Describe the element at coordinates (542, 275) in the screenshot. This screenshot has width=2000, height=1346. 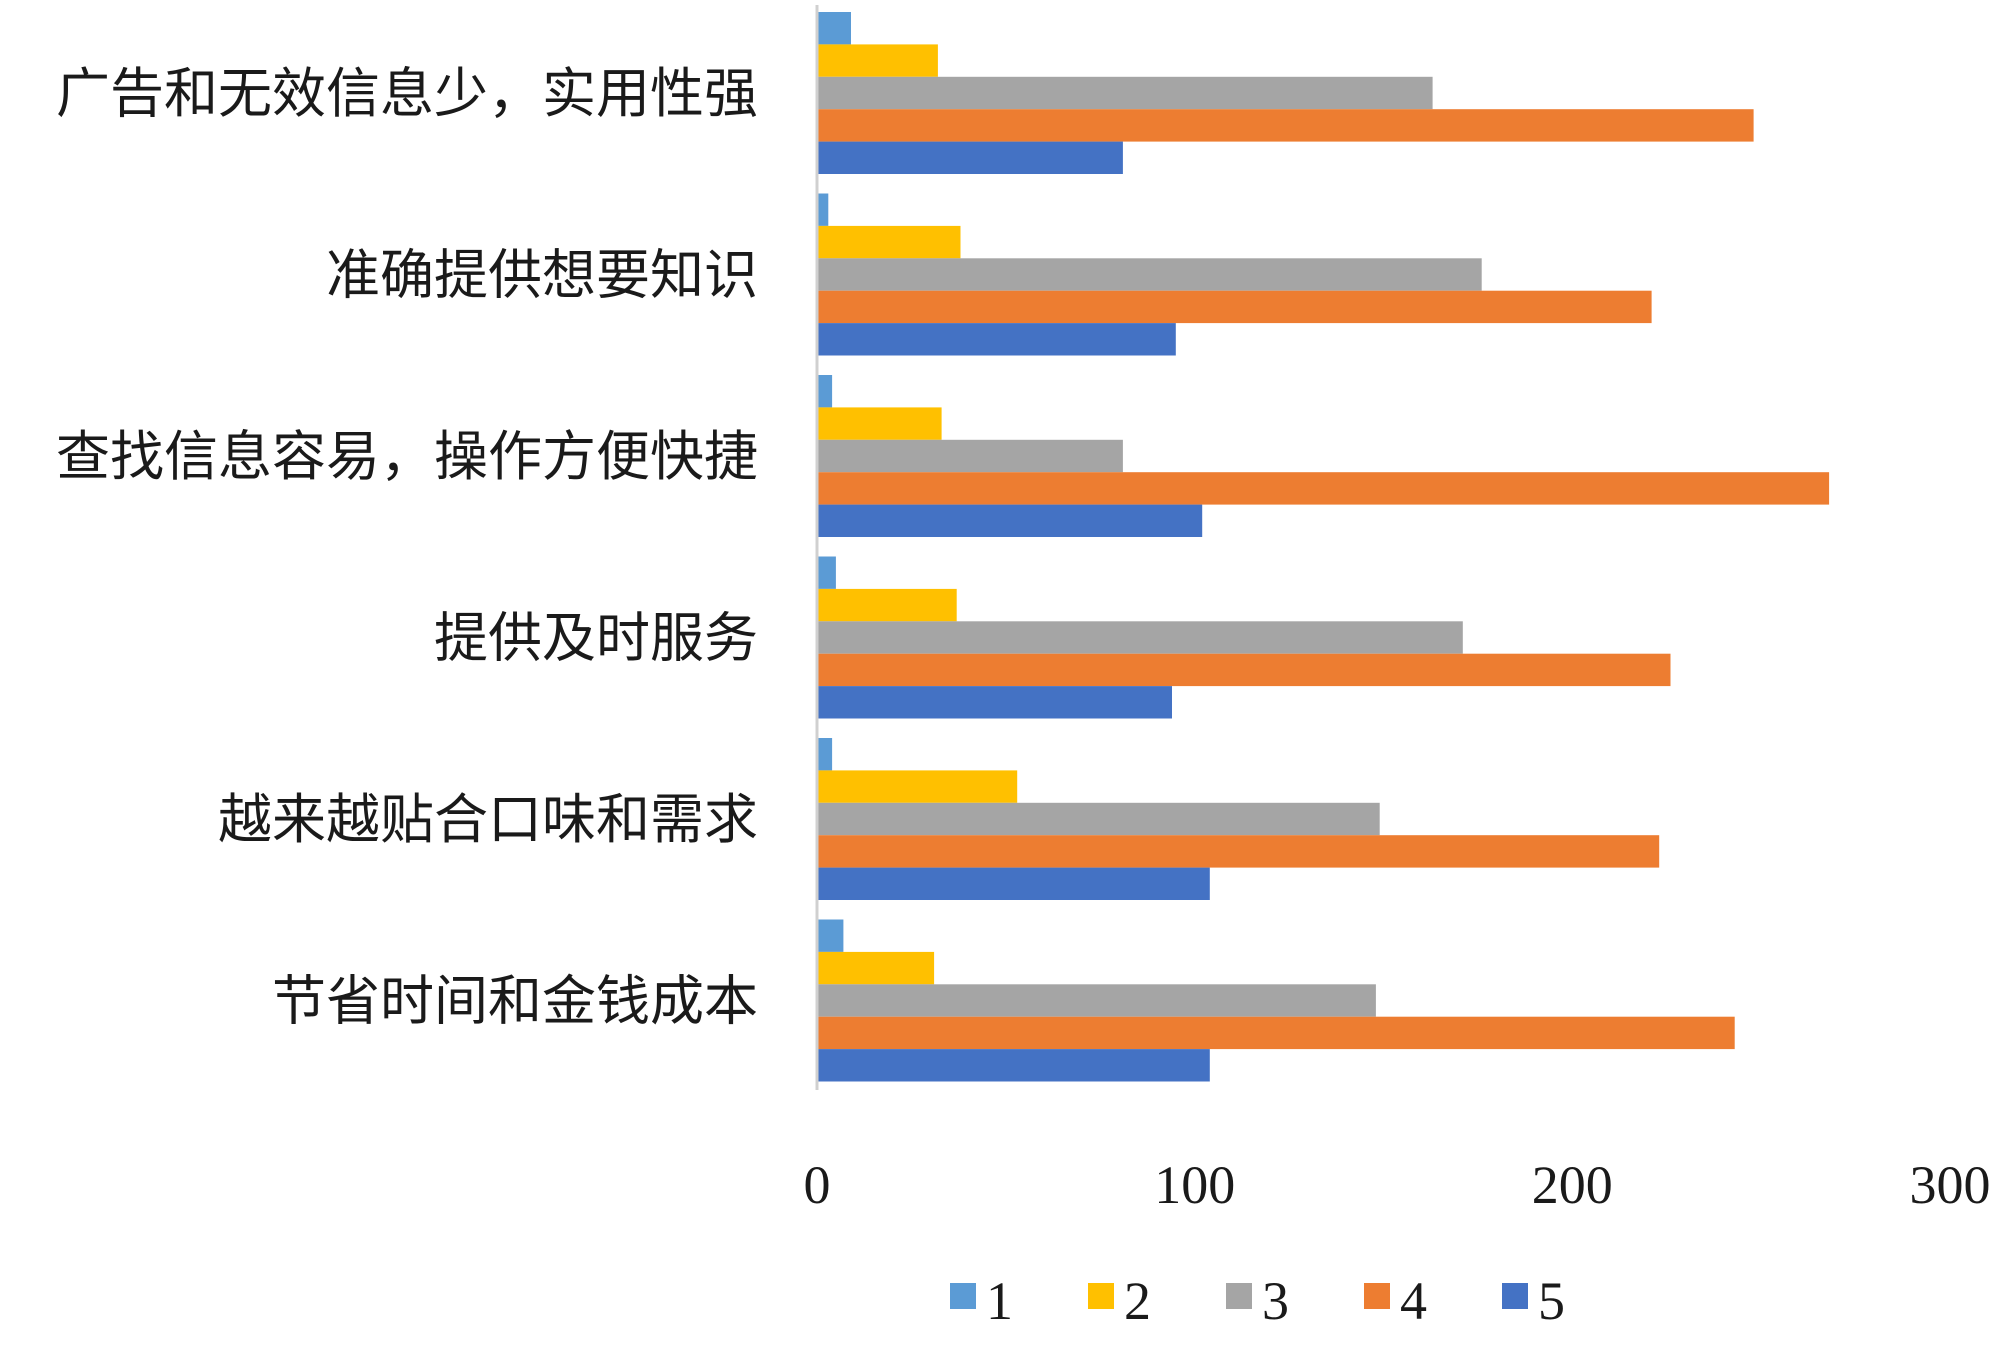
I see `category-label: 准确提供想要知识` at that location.